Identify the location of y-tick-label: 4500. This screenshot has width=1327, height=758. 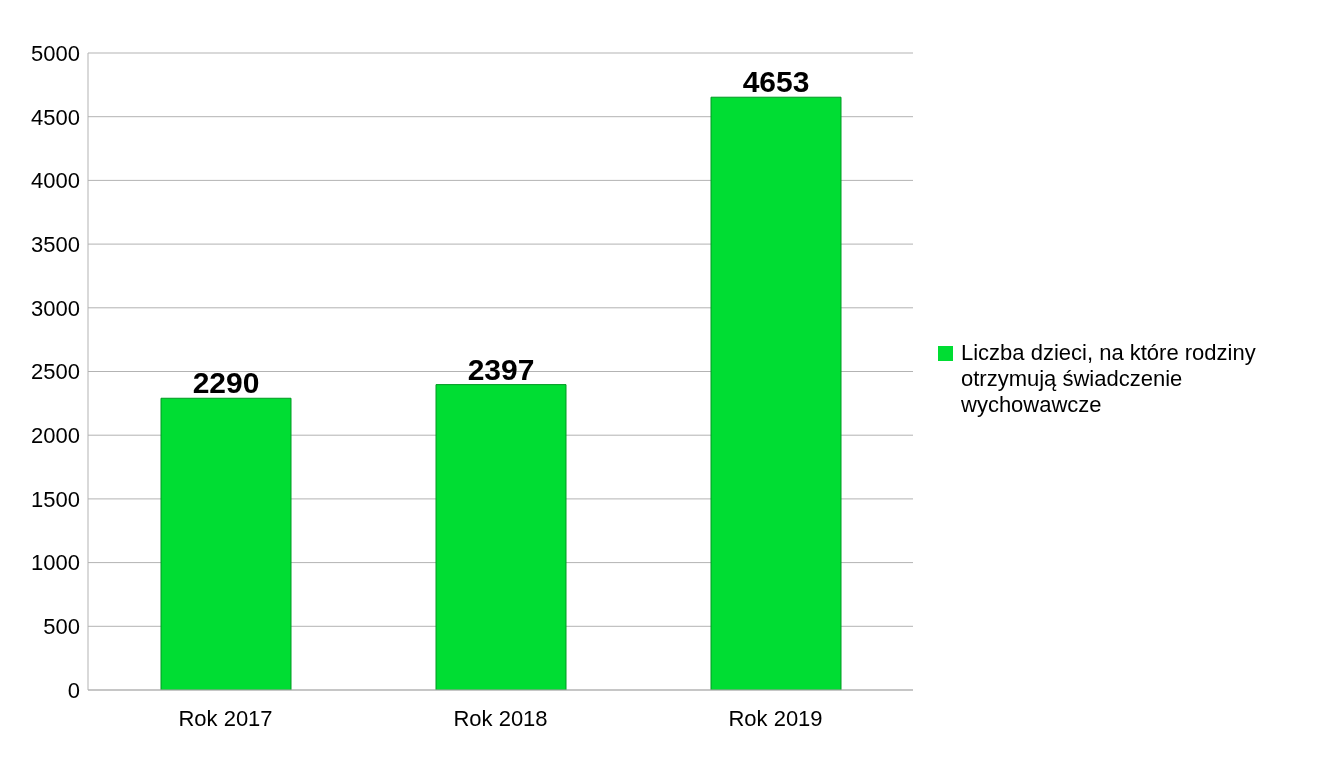
(55, 117).